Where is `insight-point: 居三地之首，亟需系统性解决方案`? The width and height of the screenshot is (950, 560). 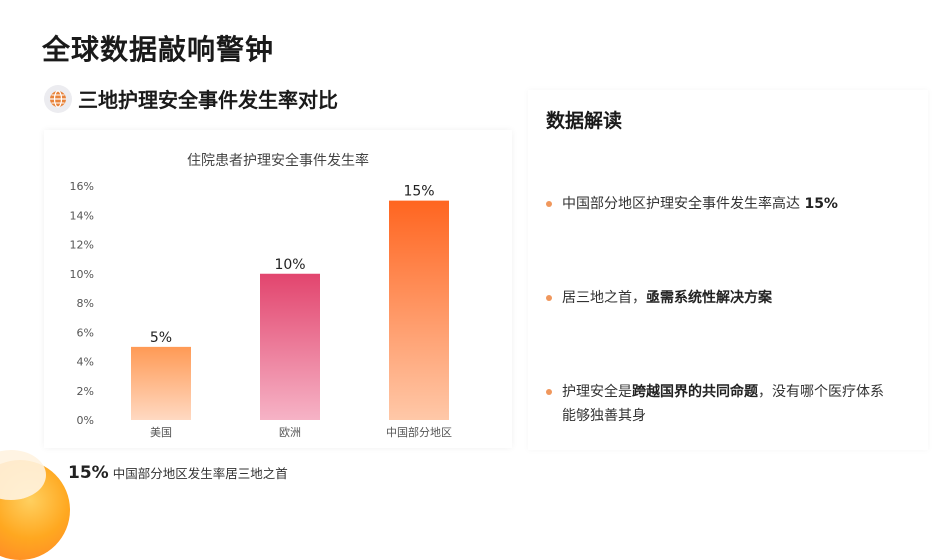
insight-point: 居三地之首，亟需系统性解决方案 is located at coordinates (726, 298).